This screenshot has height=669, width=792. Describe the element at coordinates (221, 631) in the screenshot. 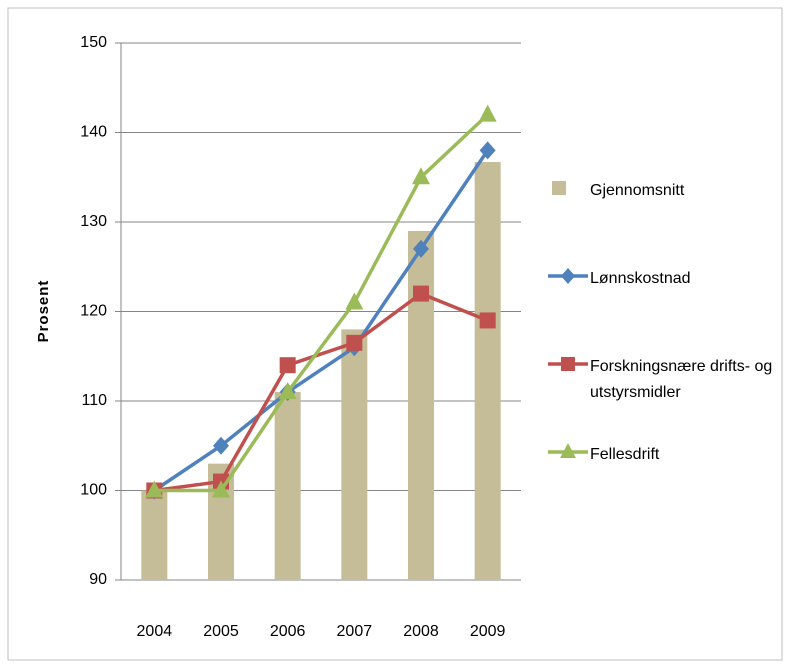

I see `x-tick-label: 2005` at that location.